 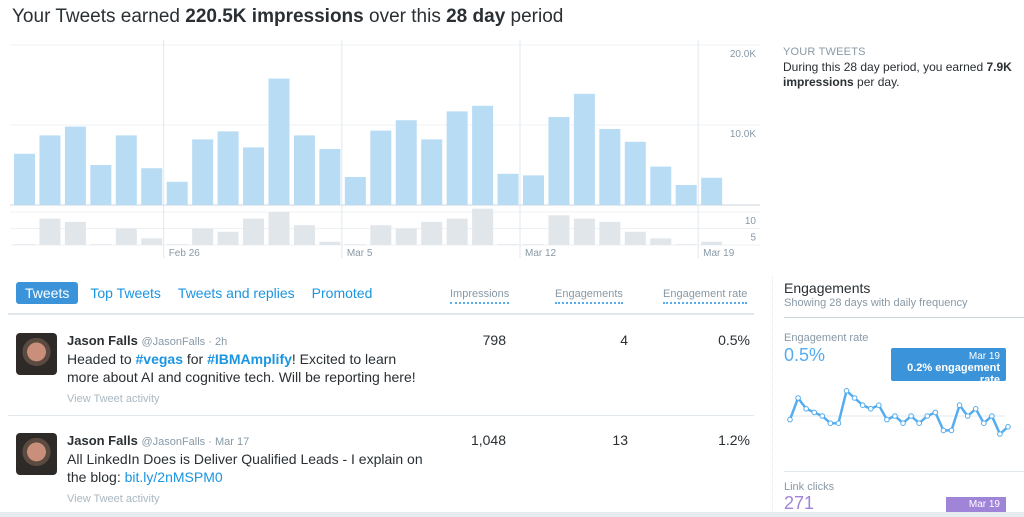 What do you see at coordinates (734, 440) in the screenshot?
I see `engagement-rate-value: 1.2%` at bounding box center [734, 440].